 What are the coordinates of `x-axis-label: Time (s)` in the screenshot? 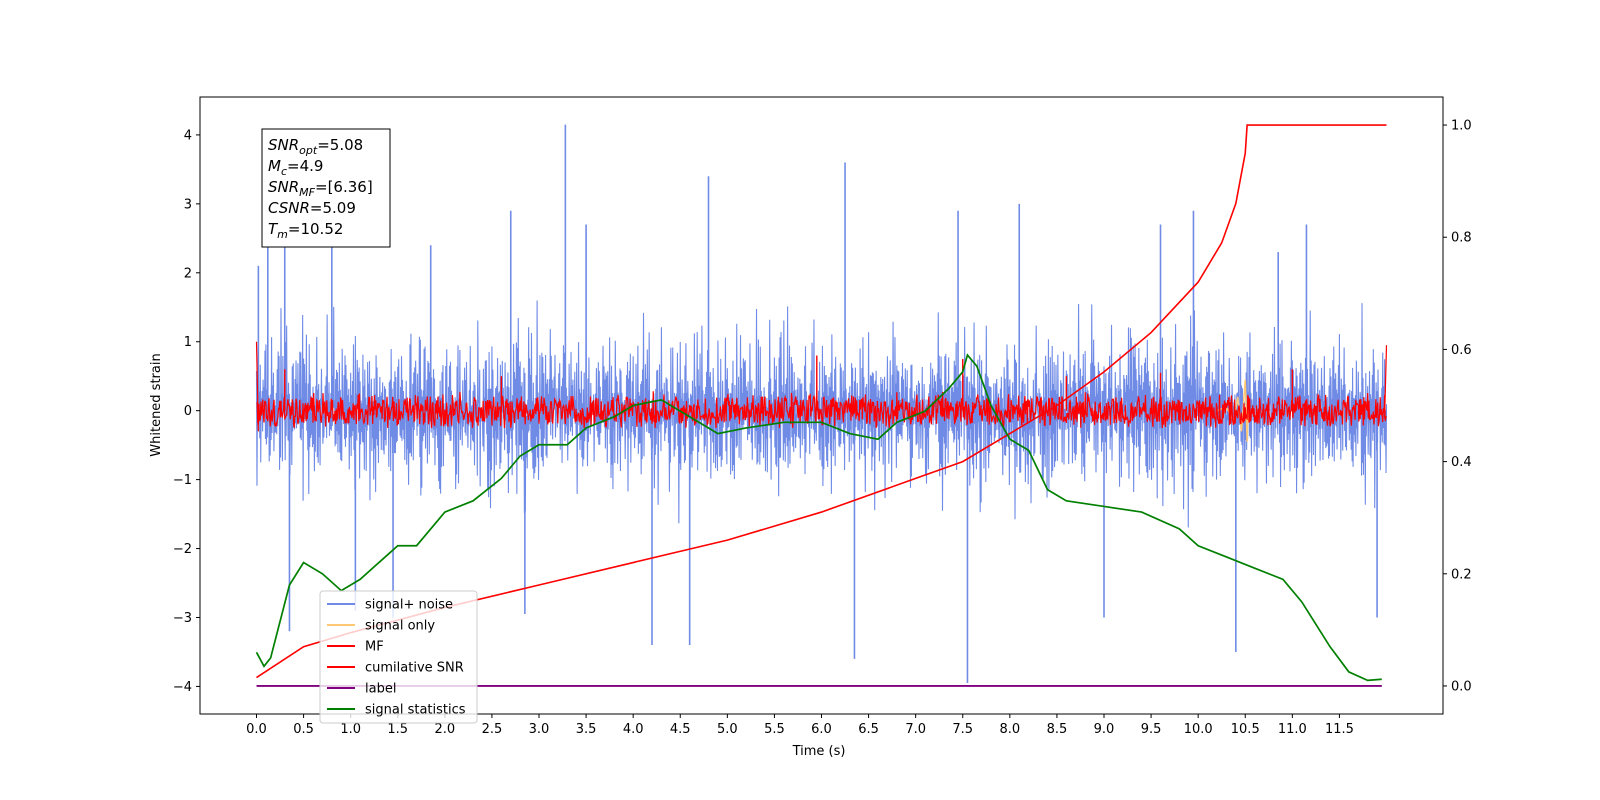 It's located at (819, 751).